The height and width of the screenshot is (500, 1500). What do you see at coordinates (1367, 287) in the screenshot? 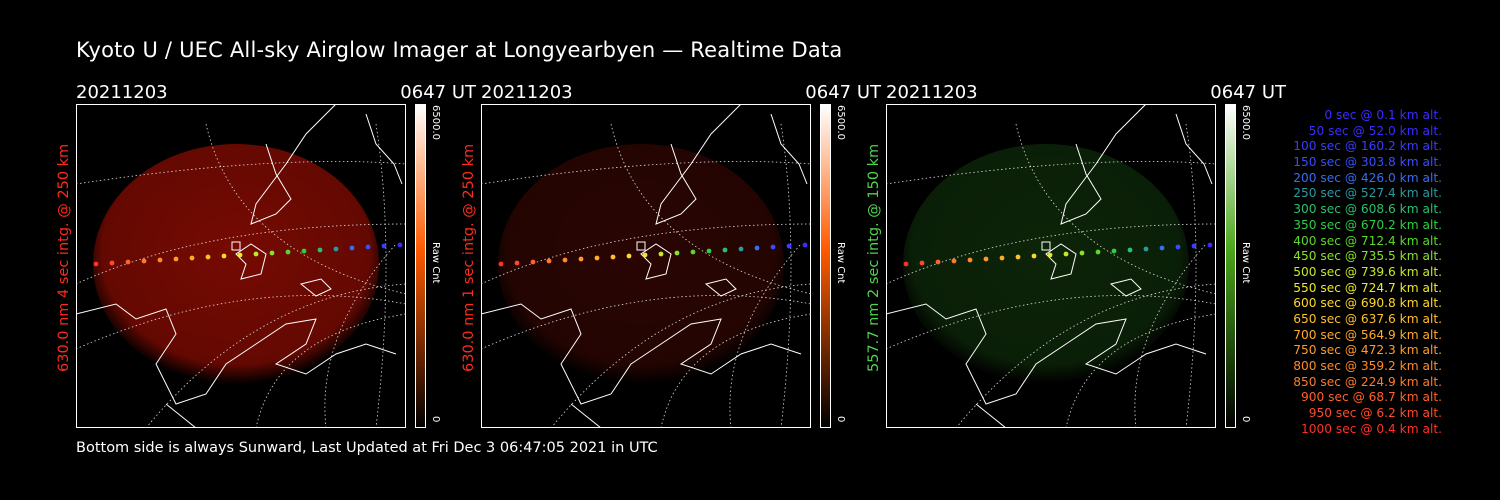
I see `legend-entry: 550 sec @ 724.7 km alt.` at bounding box center [1367, 287].